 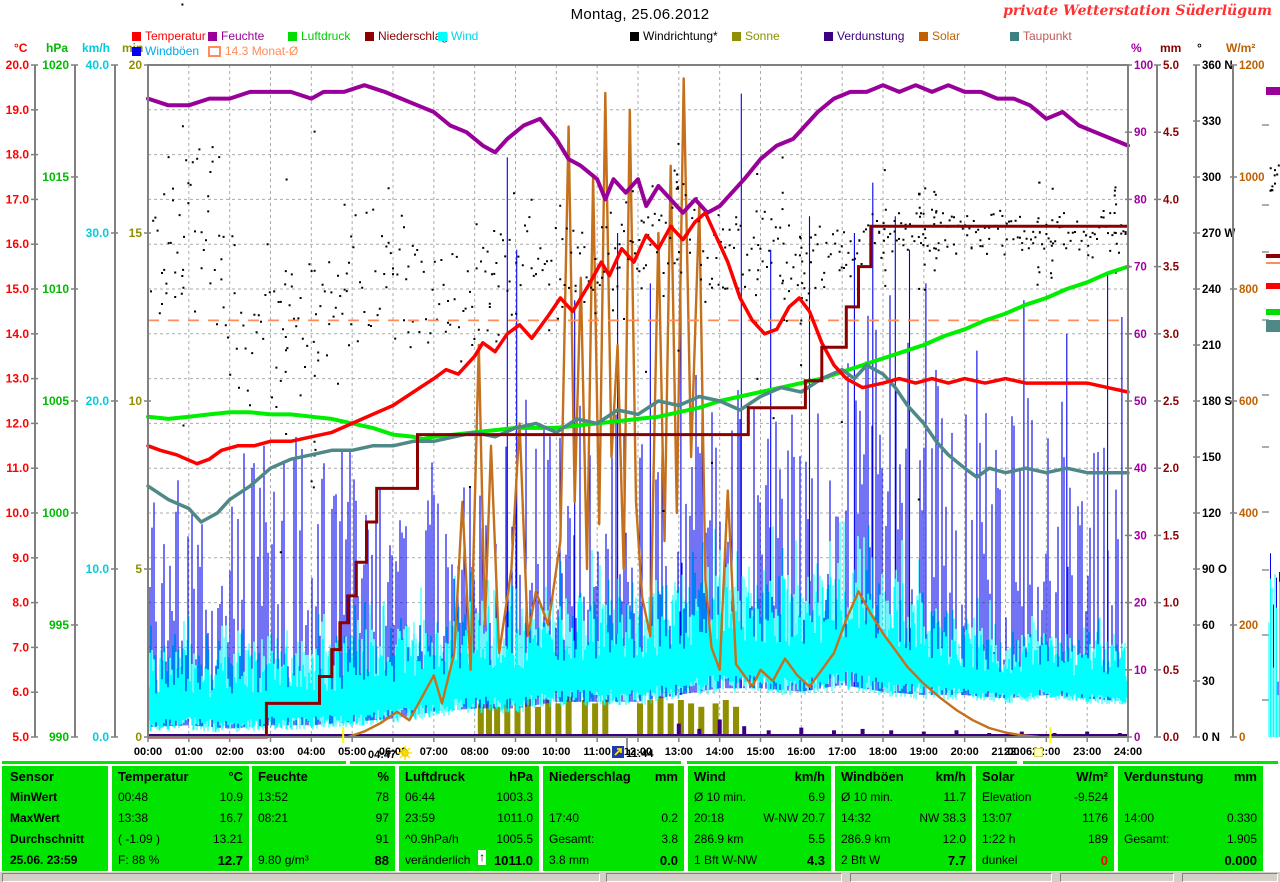 I want to click on svg-text: 8.0, so click(x=20, y=603).